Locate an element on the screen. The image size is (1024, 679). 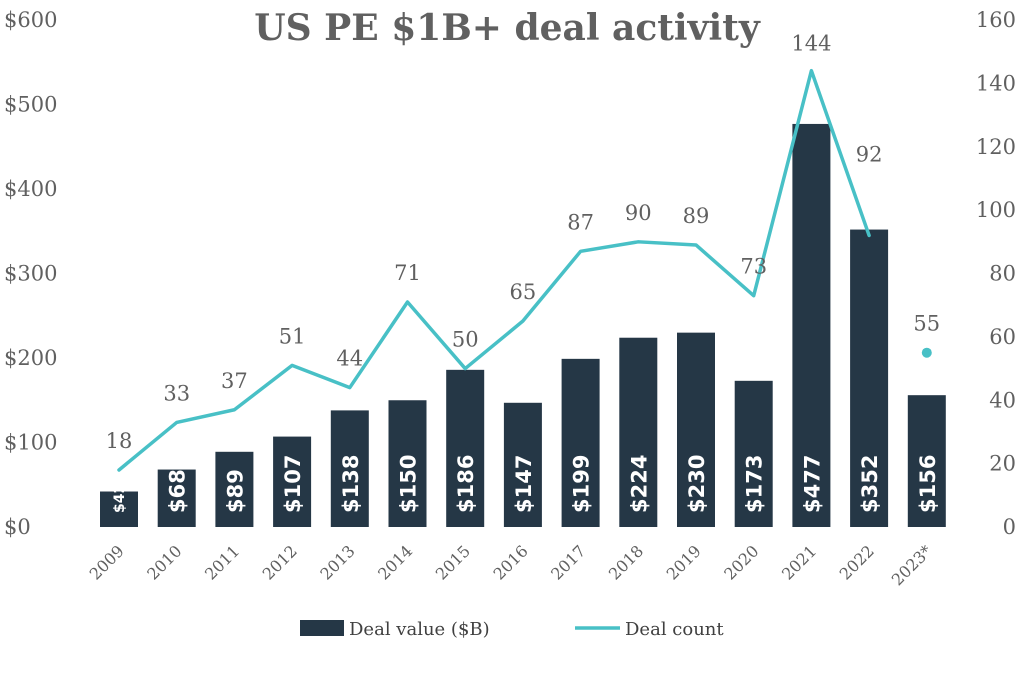
deal-value-bar-label: $477 is located at coordinates (812, 484).